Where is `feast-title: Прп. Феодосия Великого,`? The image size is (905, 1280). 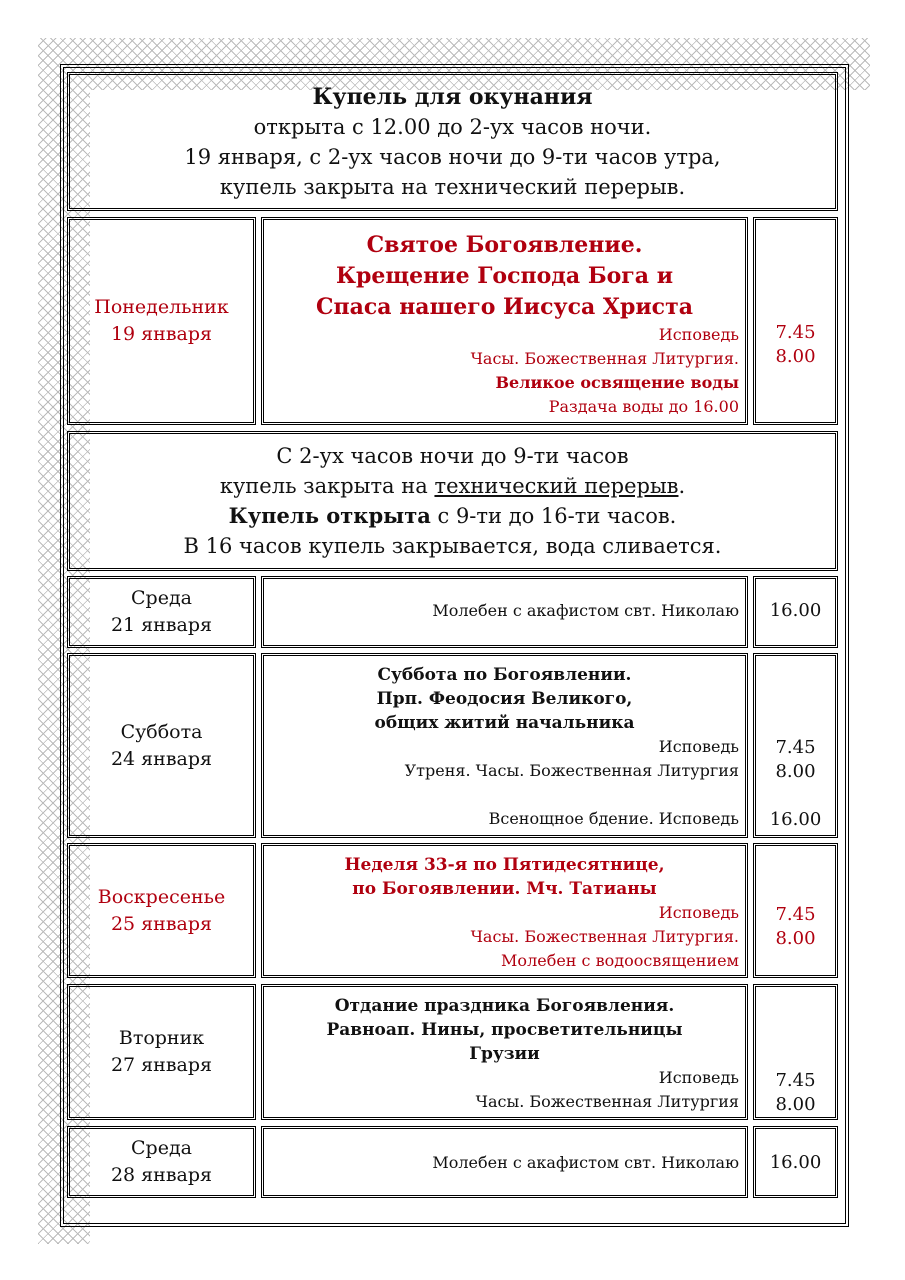
feast-title: Прп. Феодосия Великого, is located at coordinates (504, 699).